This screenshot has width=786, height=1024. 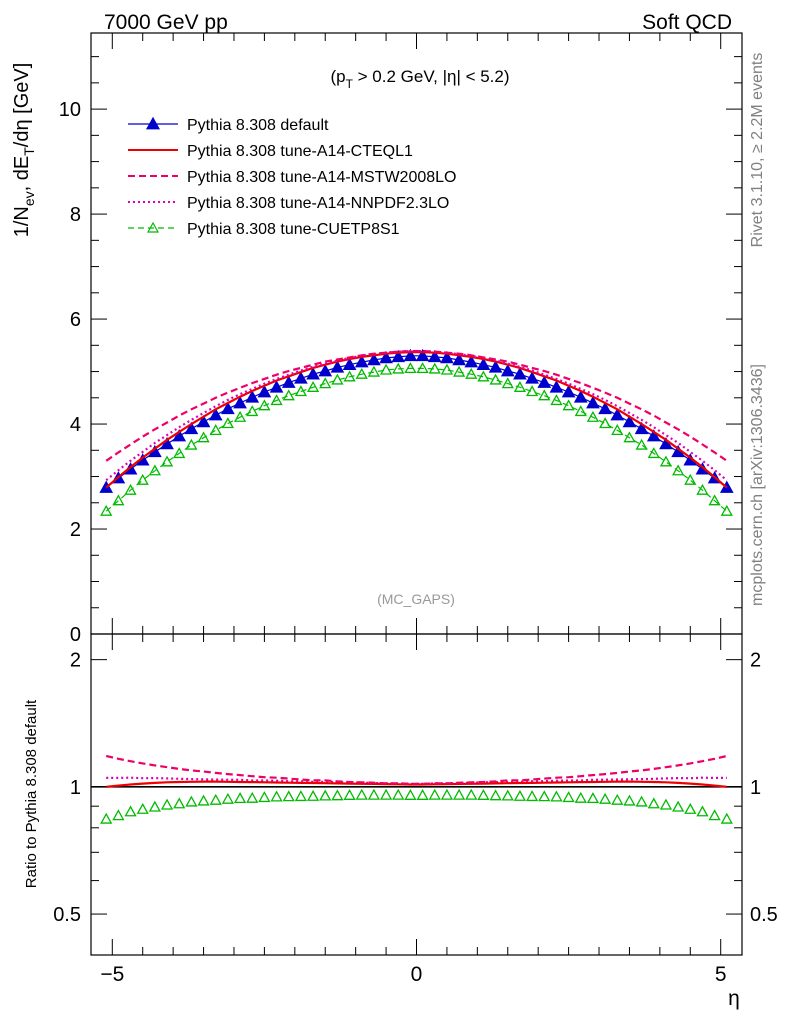 I want to click on legend-entry-3: Pythia 8.308 tune-A14-NNPDF2.3LO, so click(x=288, y=203).